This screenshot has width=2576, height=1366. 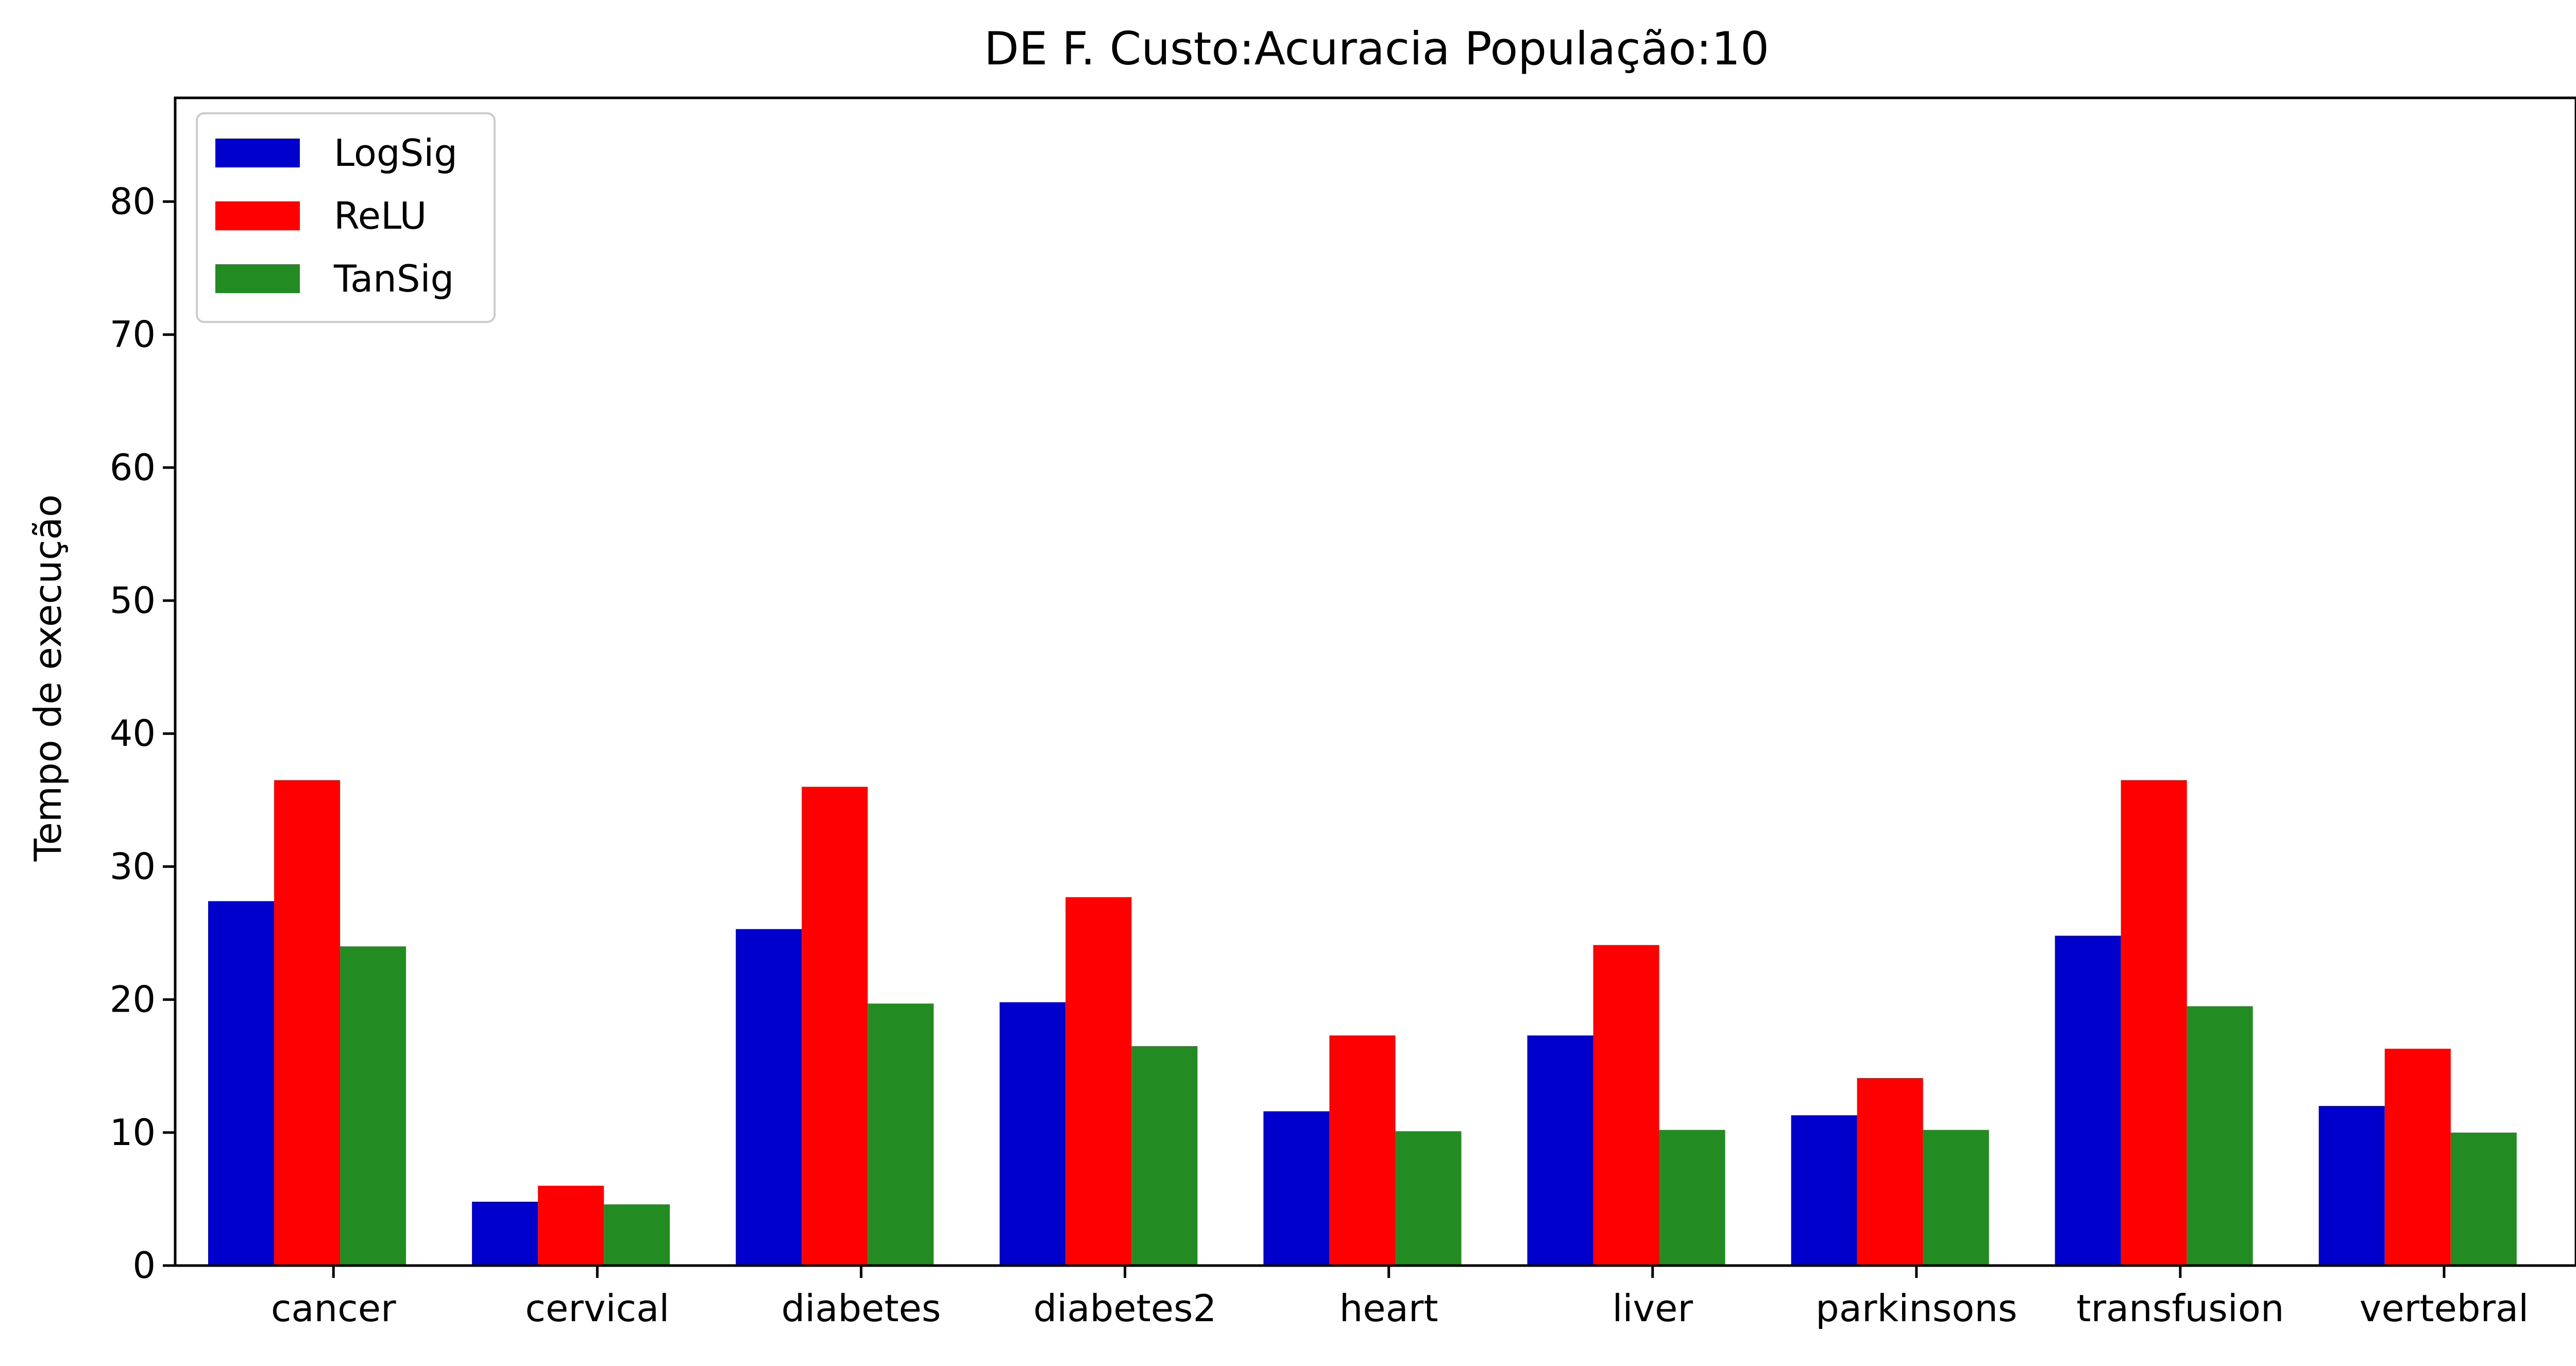 What do you see at coordinates (2444, 1308) in the screenshot?
I see `x-tick-label: vertebral` at bounding box center [2444, 1308].